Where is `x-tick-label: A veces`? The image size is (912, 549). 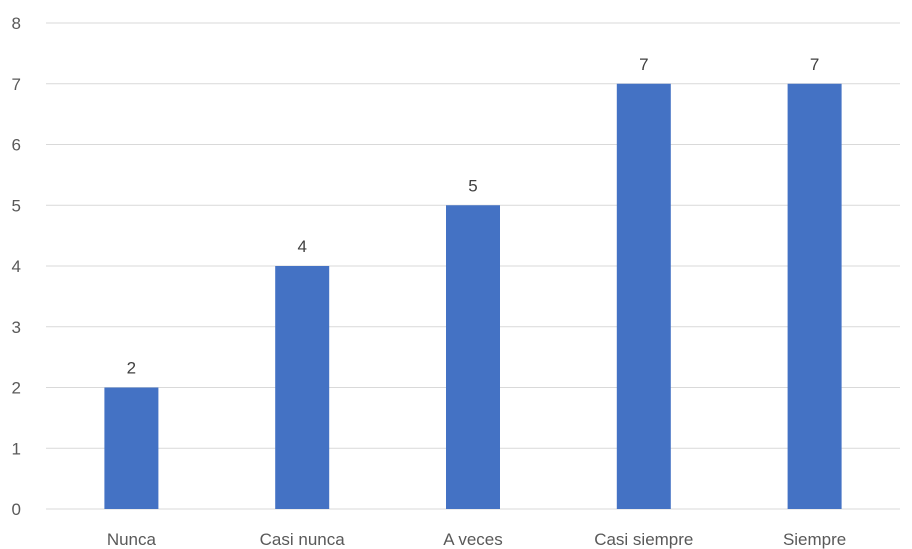 x-tick-label: A veces is located at coordinates (473, 539).